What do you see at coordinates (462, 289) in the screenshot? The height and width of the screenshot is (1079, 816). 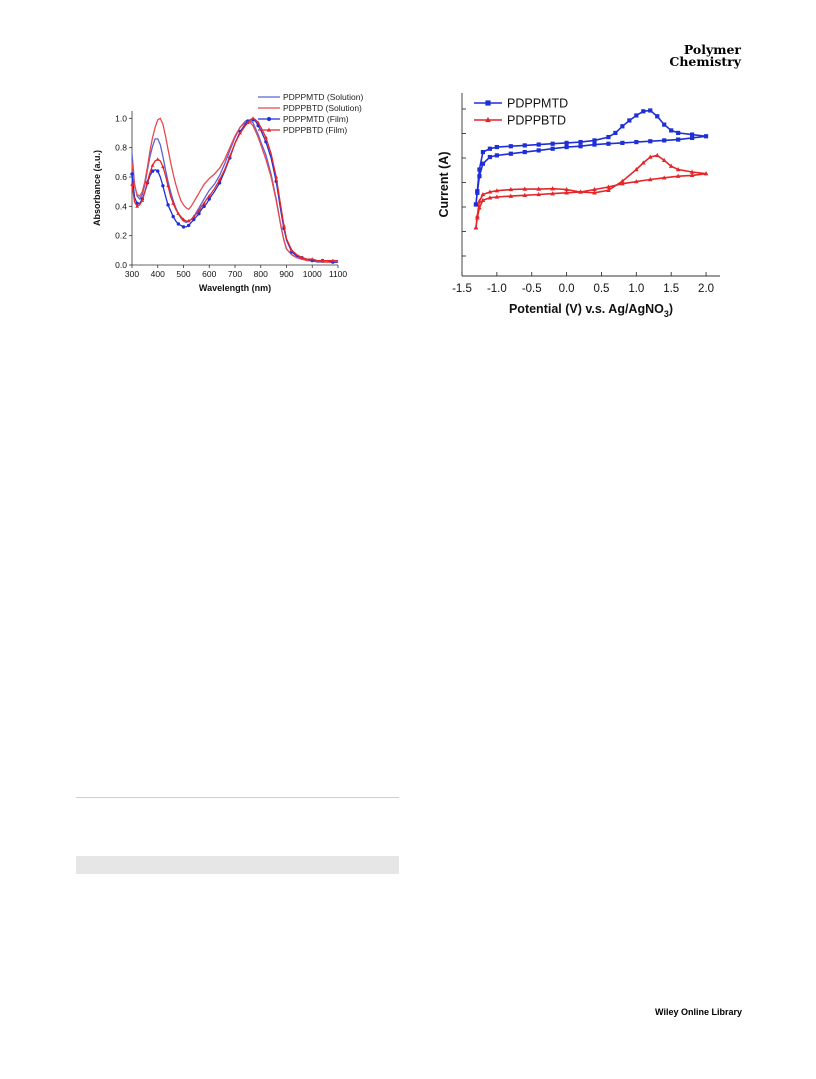 I see `x-tick-label: -1.5` at bounding box center [462, 289].